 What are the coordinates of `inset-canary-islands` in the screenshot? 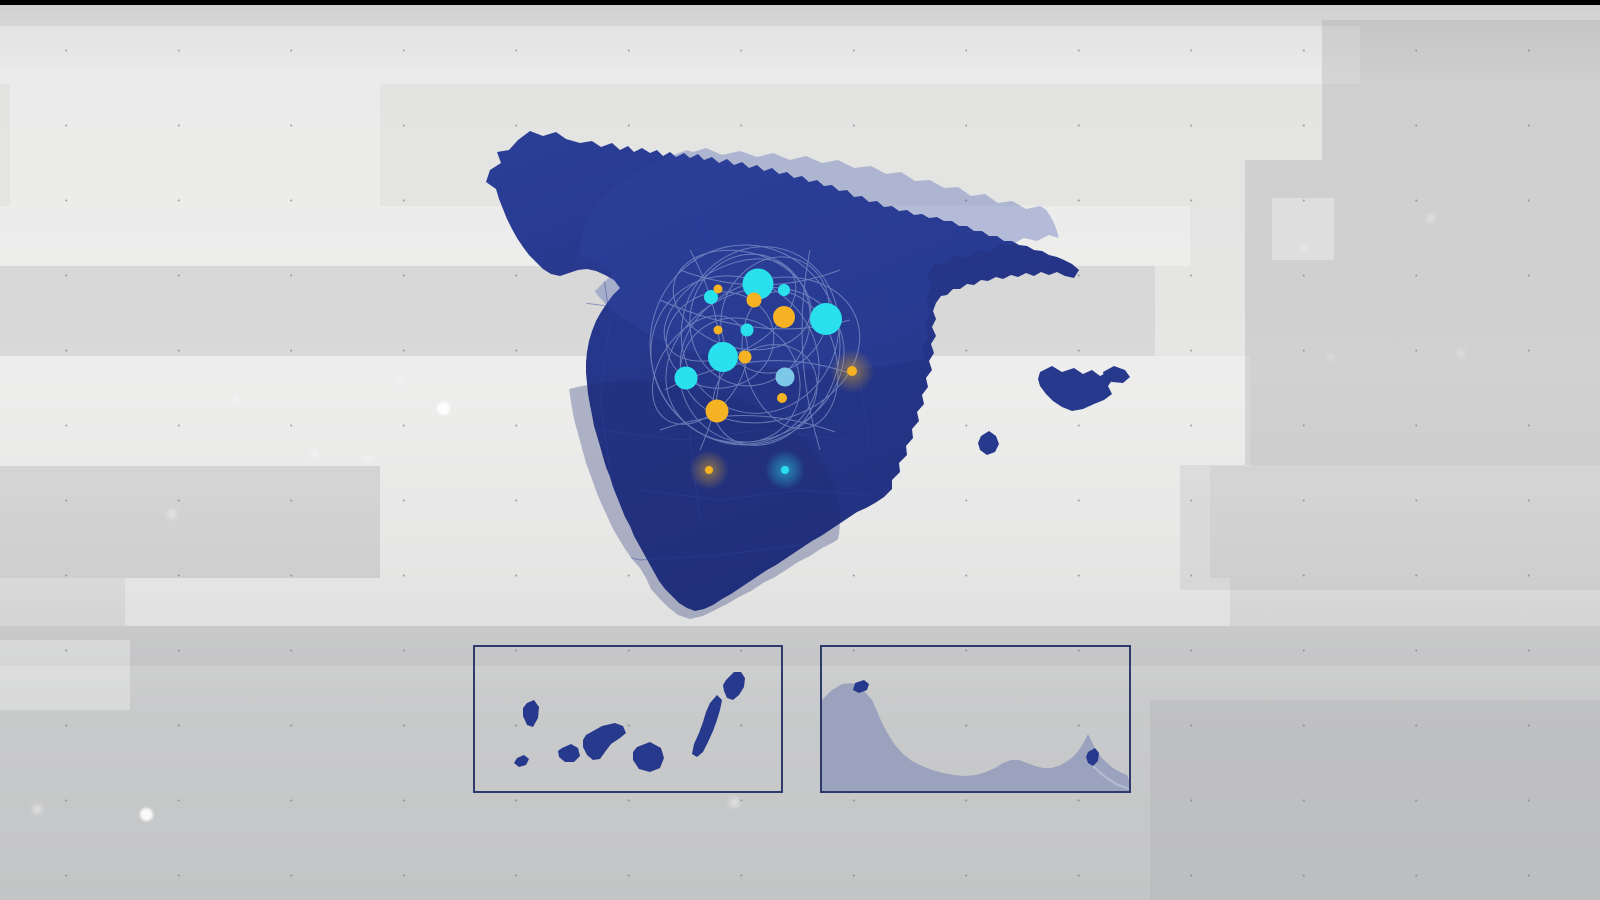 It's located at (628, 719).